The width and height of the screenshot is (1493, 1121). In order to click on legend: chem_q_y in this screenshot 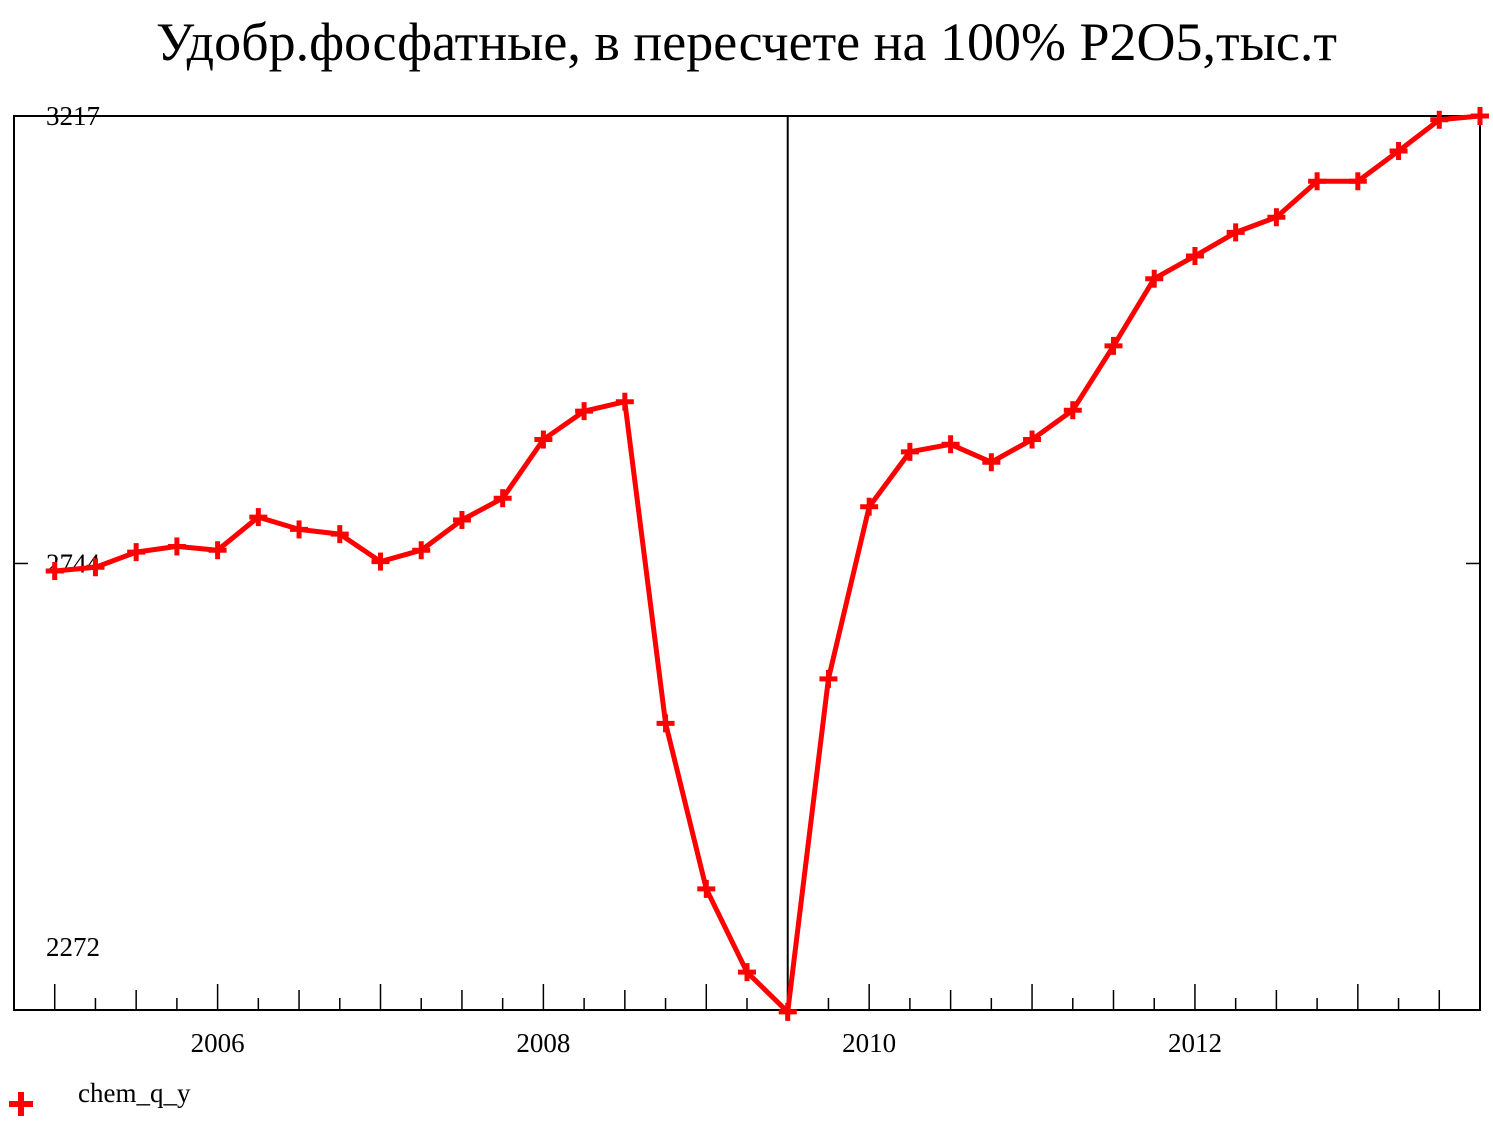, I will do `click(100, 1097)`.